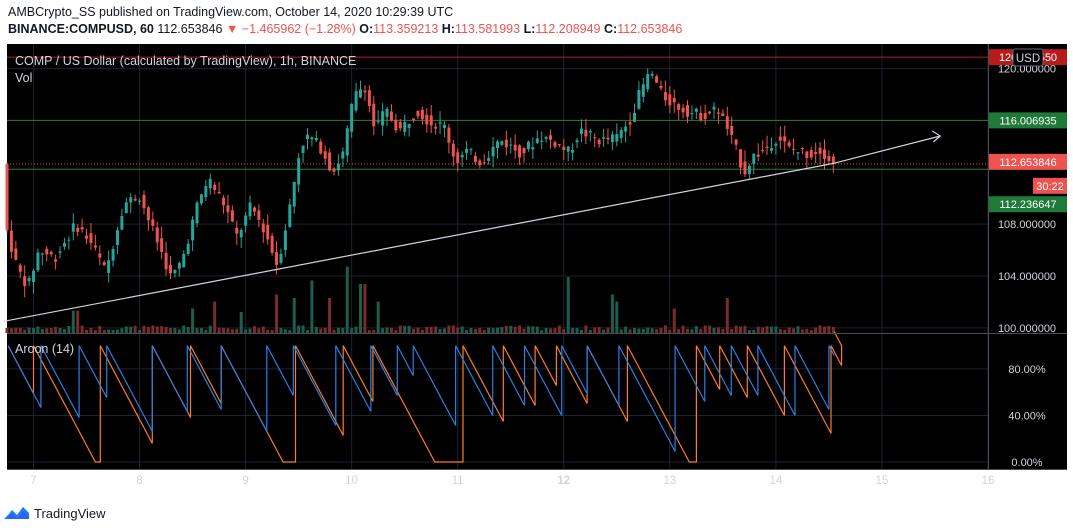 The width and height of the screenshot is (1073, 530). I want to click on time-axis: 7 8 9 10 11 12 13 14 15 16, so click(512, 481).